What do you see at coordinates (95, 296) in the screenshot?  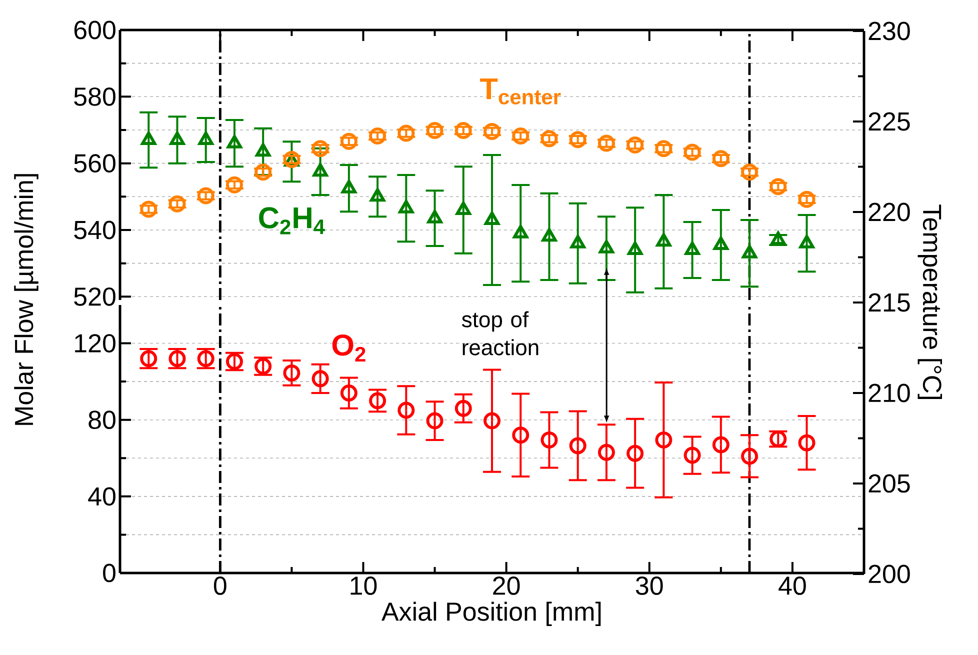 I see `y-tick-label: 520` at bounding box center [95, 296].